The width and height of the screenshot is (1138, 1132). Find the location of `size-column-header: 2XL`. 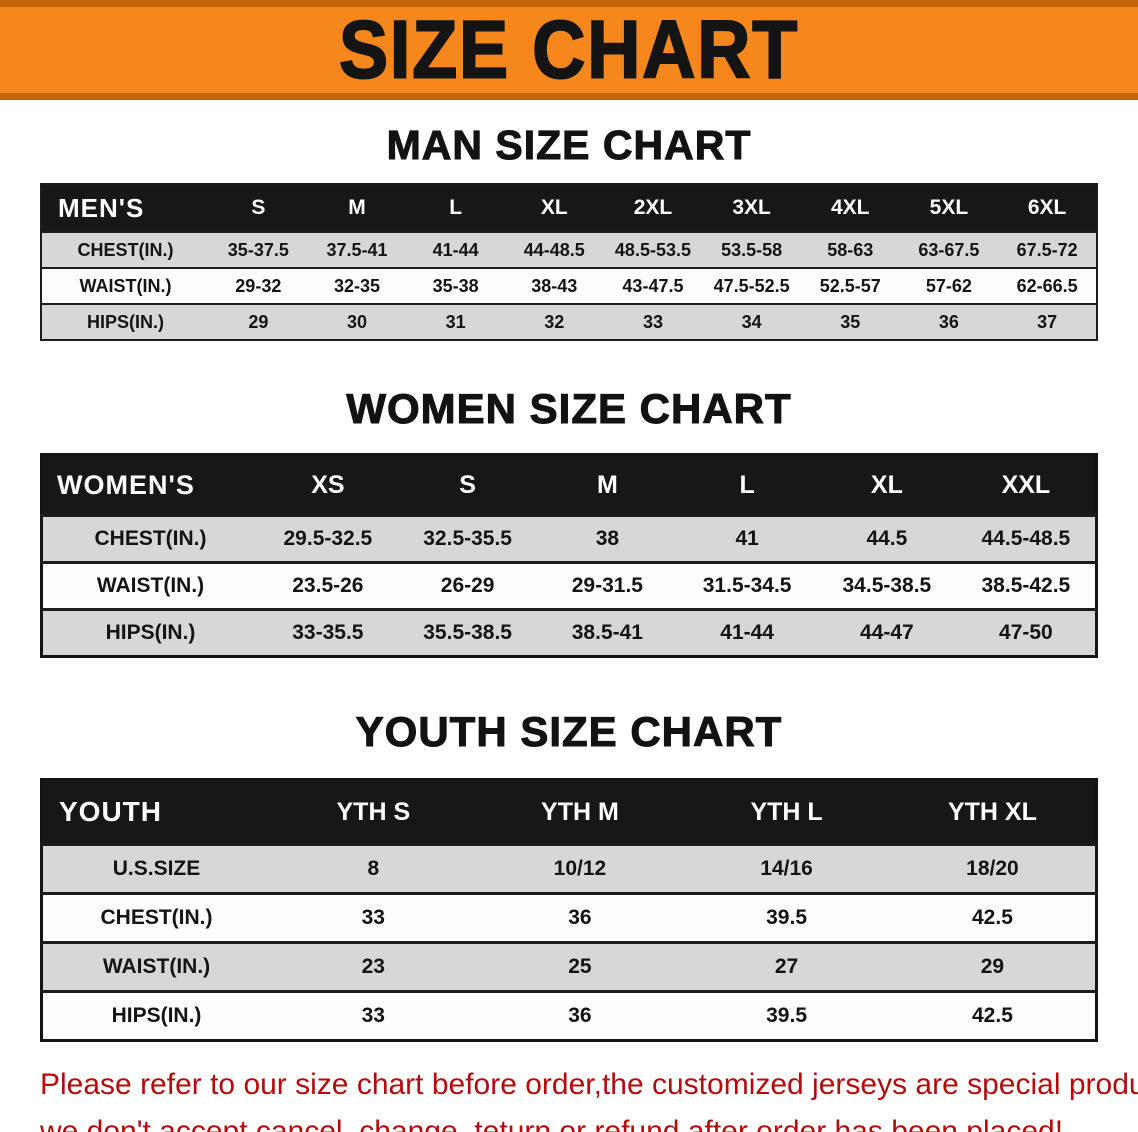

size-column-header: 2XL is located at coordinates (653, 208).